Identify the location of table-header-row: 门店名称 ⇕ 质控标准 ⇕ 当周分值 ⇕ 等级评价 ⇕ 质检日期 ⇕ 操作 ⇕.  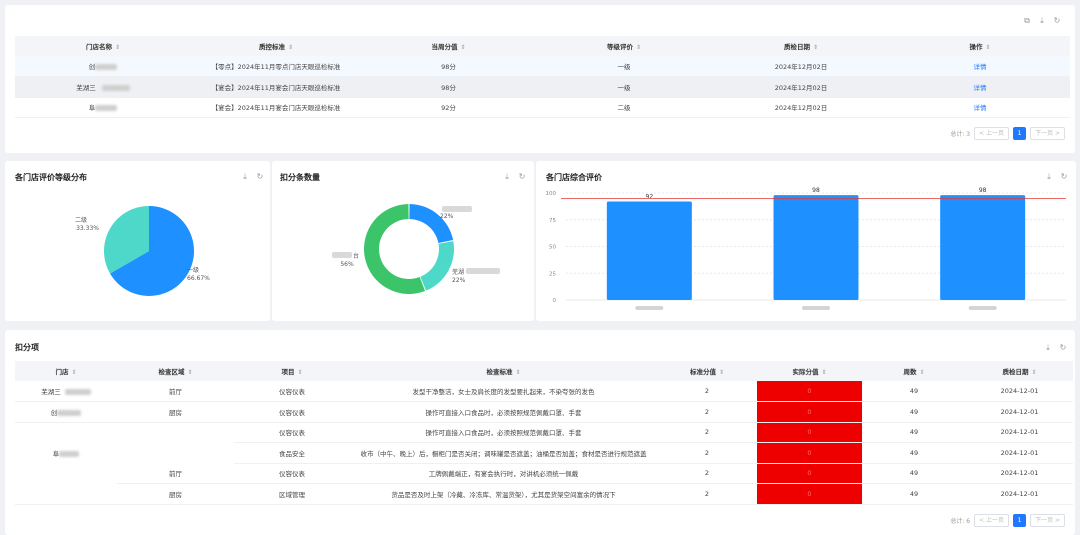
(542, 46).